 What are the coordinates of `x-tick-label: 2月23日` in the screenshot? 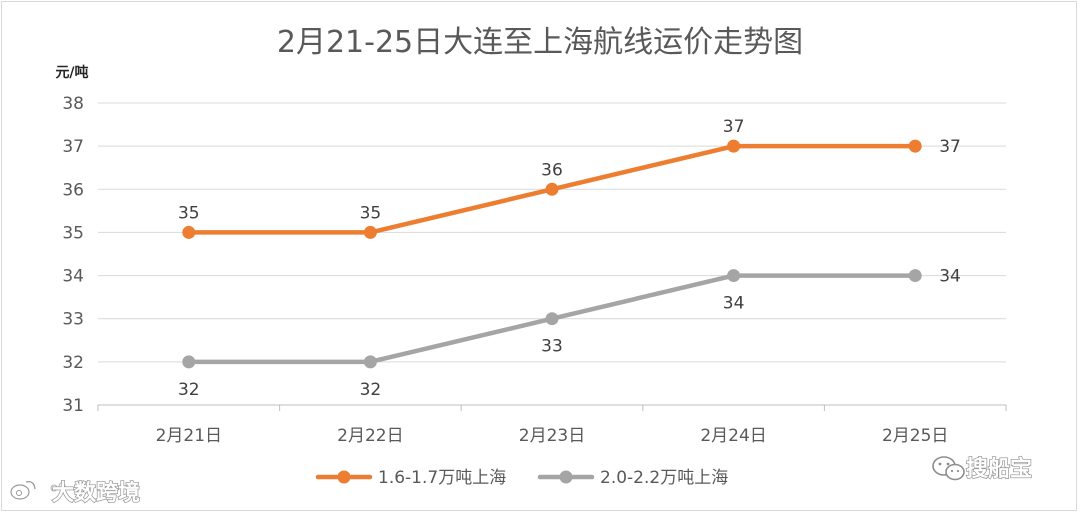 It's located at (552, 436).